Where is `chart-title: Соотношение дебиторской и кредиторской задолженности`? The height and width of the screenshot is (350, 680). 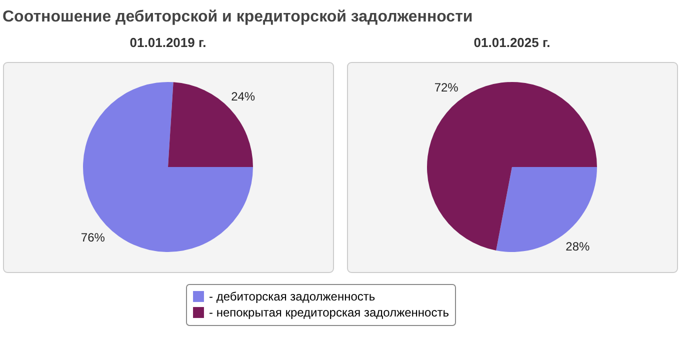 chart-title: Соотношение дебиторской и кредиторской задолженности is located at coordinates (237, 17).